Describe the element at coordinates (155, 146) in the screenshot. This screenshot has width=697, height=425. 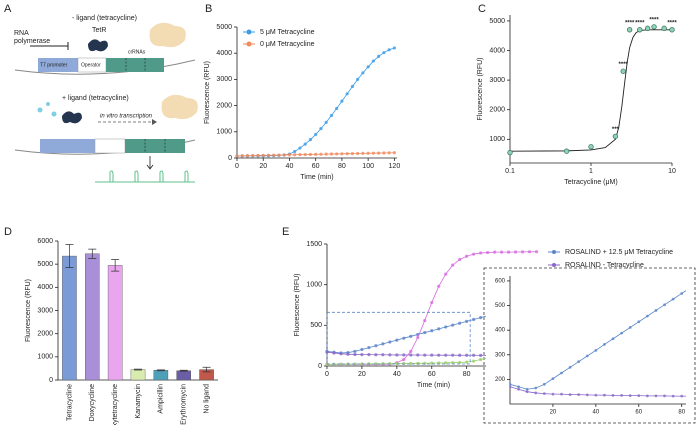
I see `crrna-box` at that location.